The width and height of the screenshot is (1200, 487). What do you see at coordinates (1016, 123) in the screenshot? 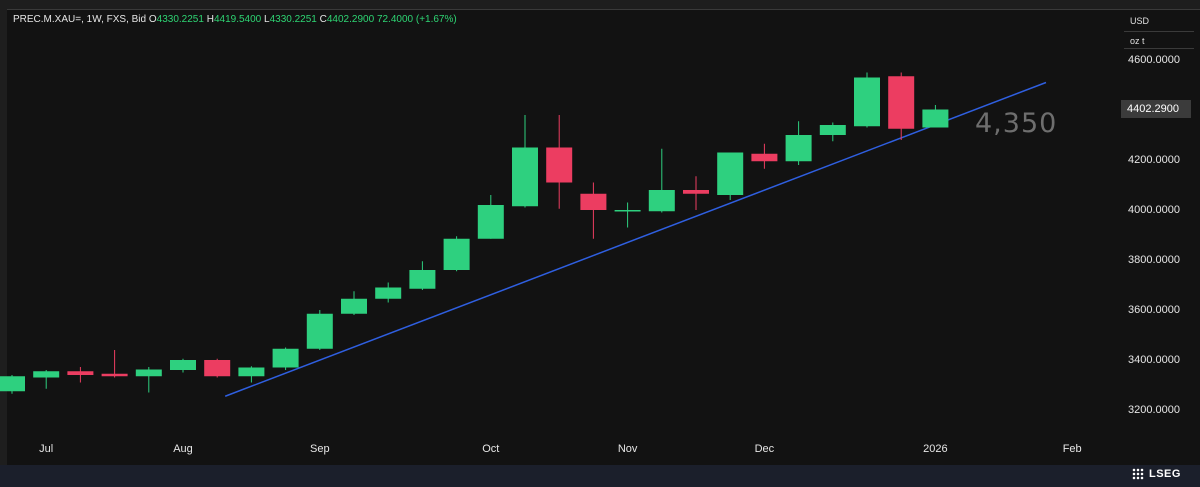
I see `price-annotation: 4,350` at bounding box center [1016, 123].